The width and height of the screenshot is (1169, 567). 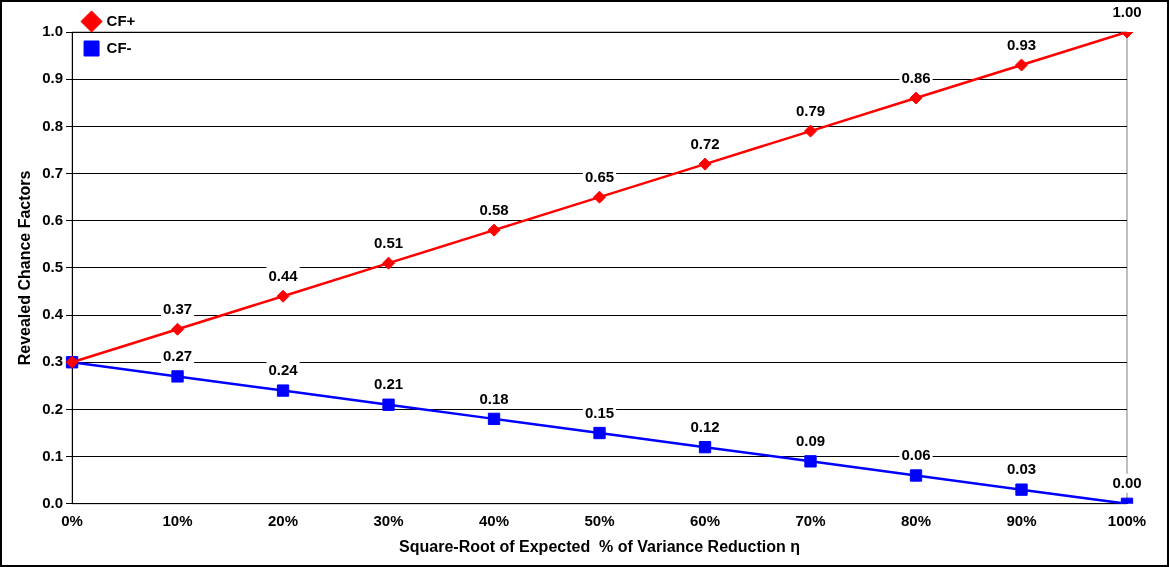 I want to click on y-tick-label: 0.2, so click(x=53, y=408).